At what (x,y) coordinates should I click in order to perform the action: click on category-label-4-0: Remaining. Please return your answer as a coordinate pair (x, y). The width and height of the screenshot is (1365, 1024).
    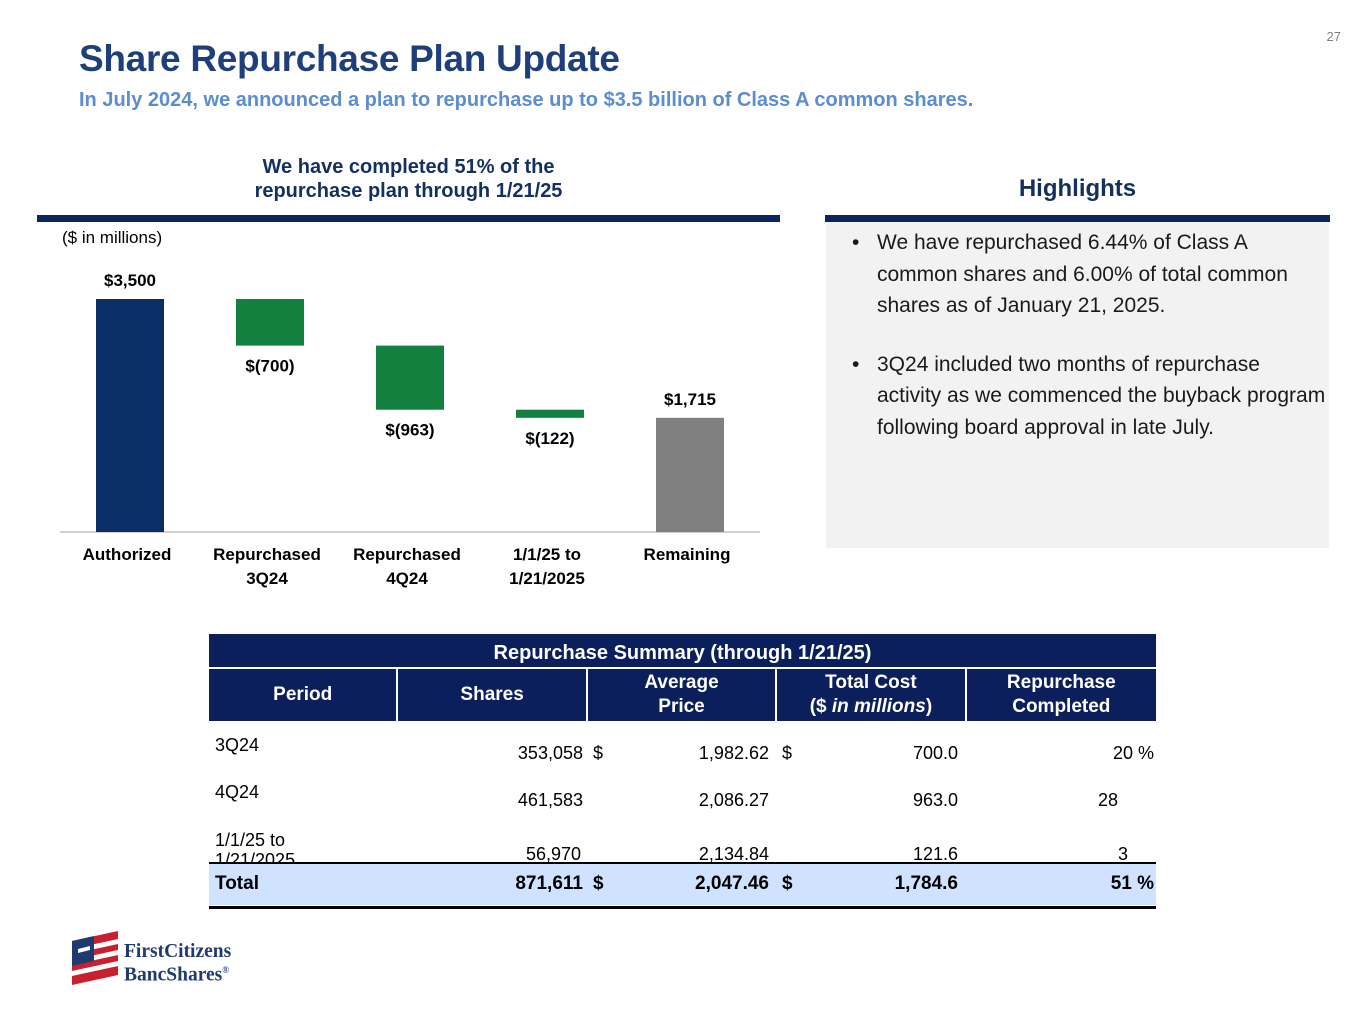
    Looking at the image, I should click on (687, 554).